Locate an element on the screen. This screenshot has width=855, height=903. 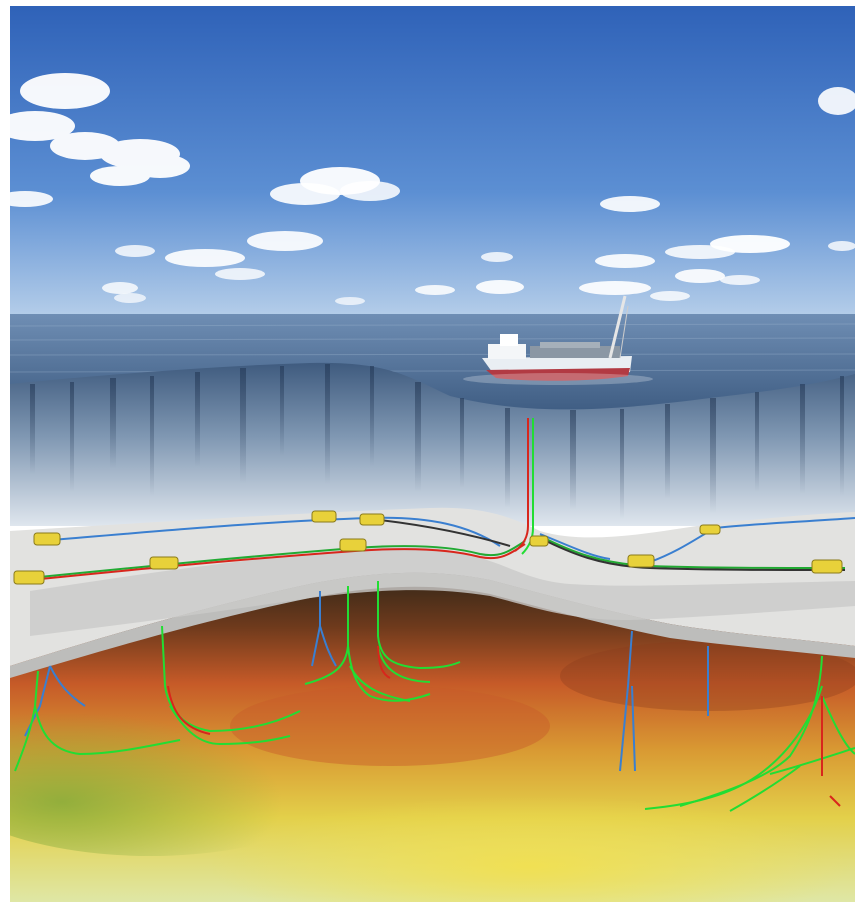
seabed-edge is located at coordinates (432, 625).